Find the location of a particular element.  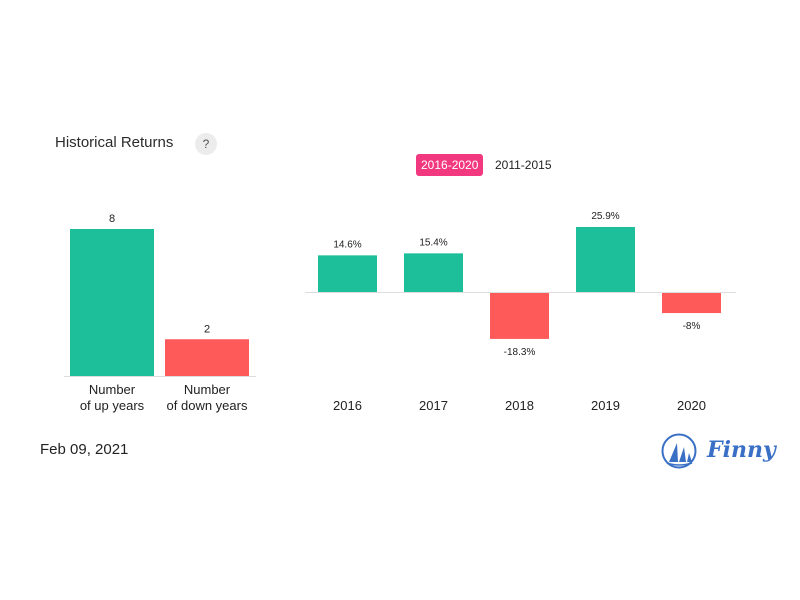

data-label: -18.3% is located at coordinates (520, 352).